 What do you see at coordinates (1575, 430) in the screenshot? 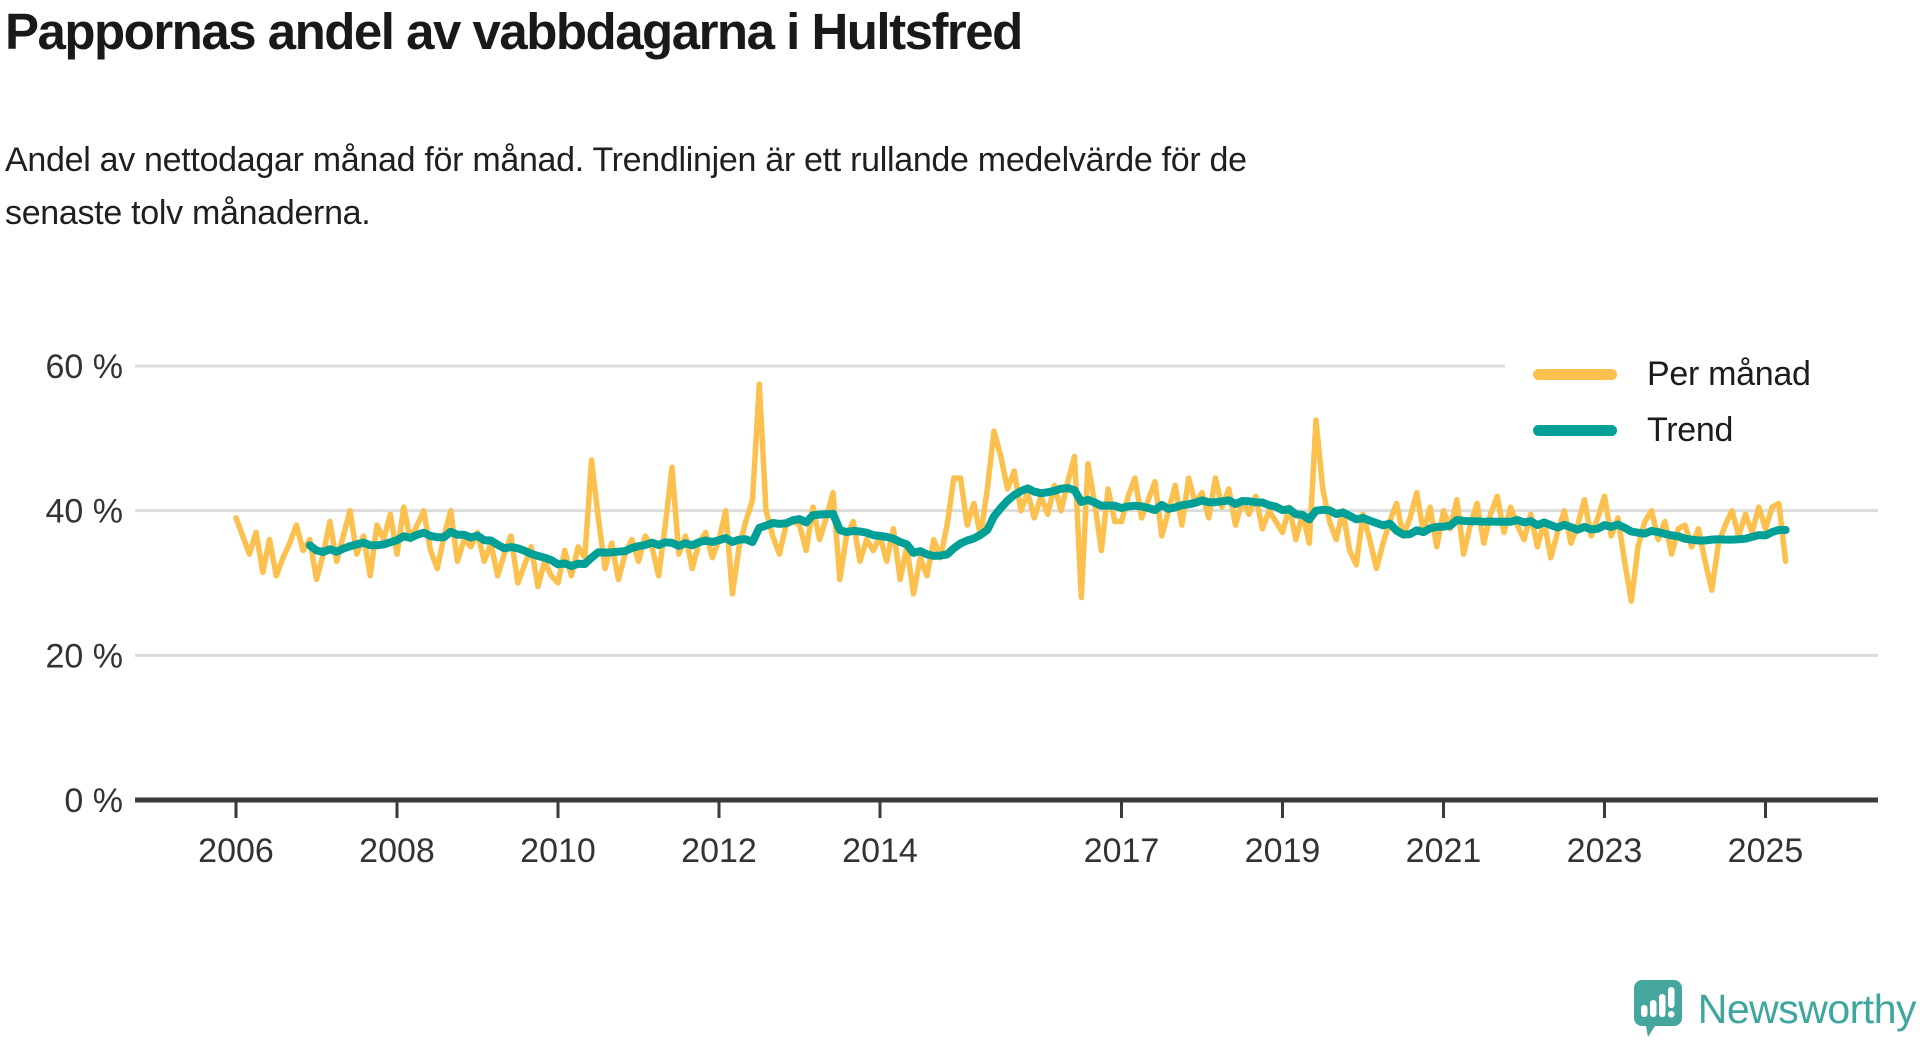
I see `trend-swatch` at bounding box center [1575, 430].